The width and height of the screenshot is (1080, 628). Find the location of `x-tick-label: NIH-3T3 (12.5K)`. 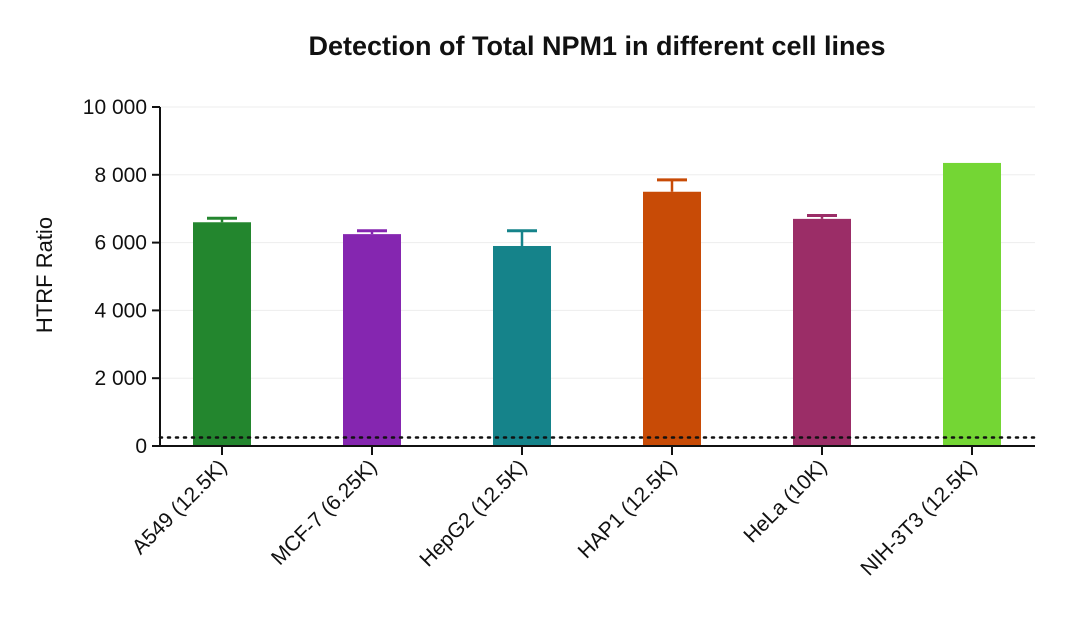

x-tick-label: NIH-3T3 (12.5K) is located at coordinates (918, 517).